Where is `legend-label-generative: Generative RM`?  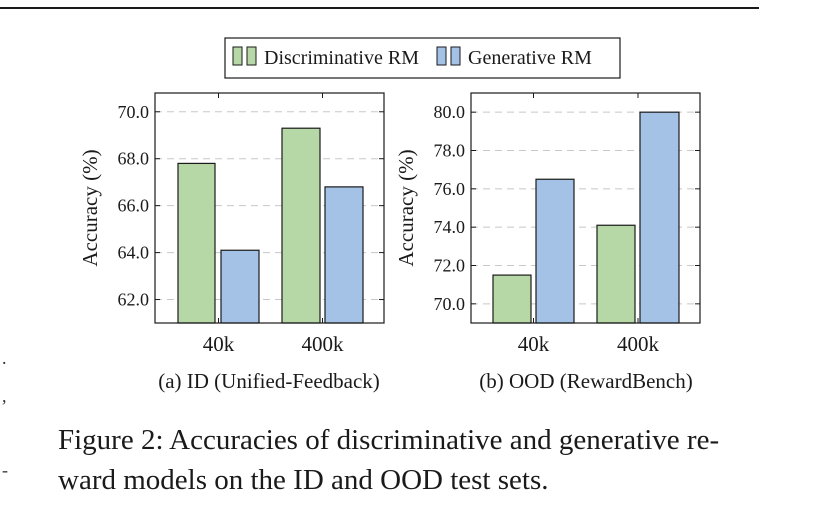 legend-label-generative: Generative RM is located at coordinates (530, 58).